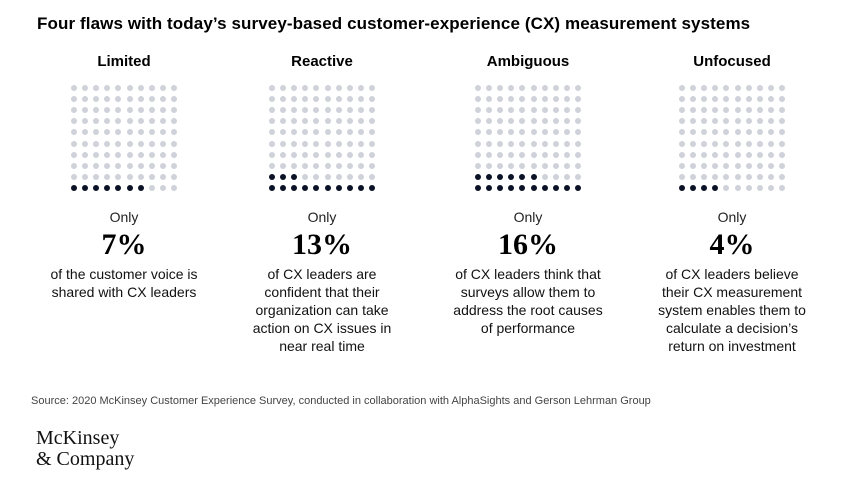  I want to click on only-label: Only, so click(528, 217).